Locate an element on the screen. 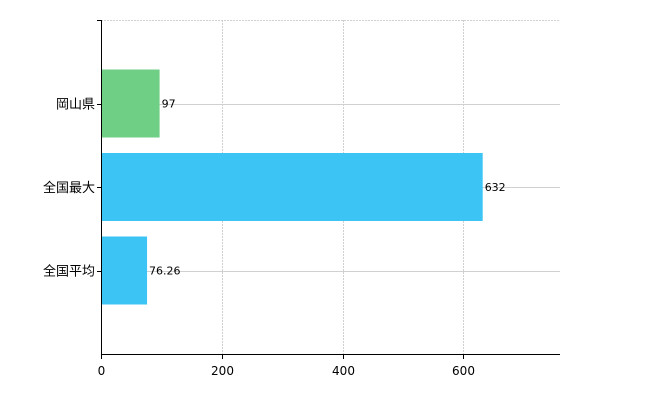 The image size is (650, 400). category-label-0: 岡山県 is located at coordinates (75, 105).